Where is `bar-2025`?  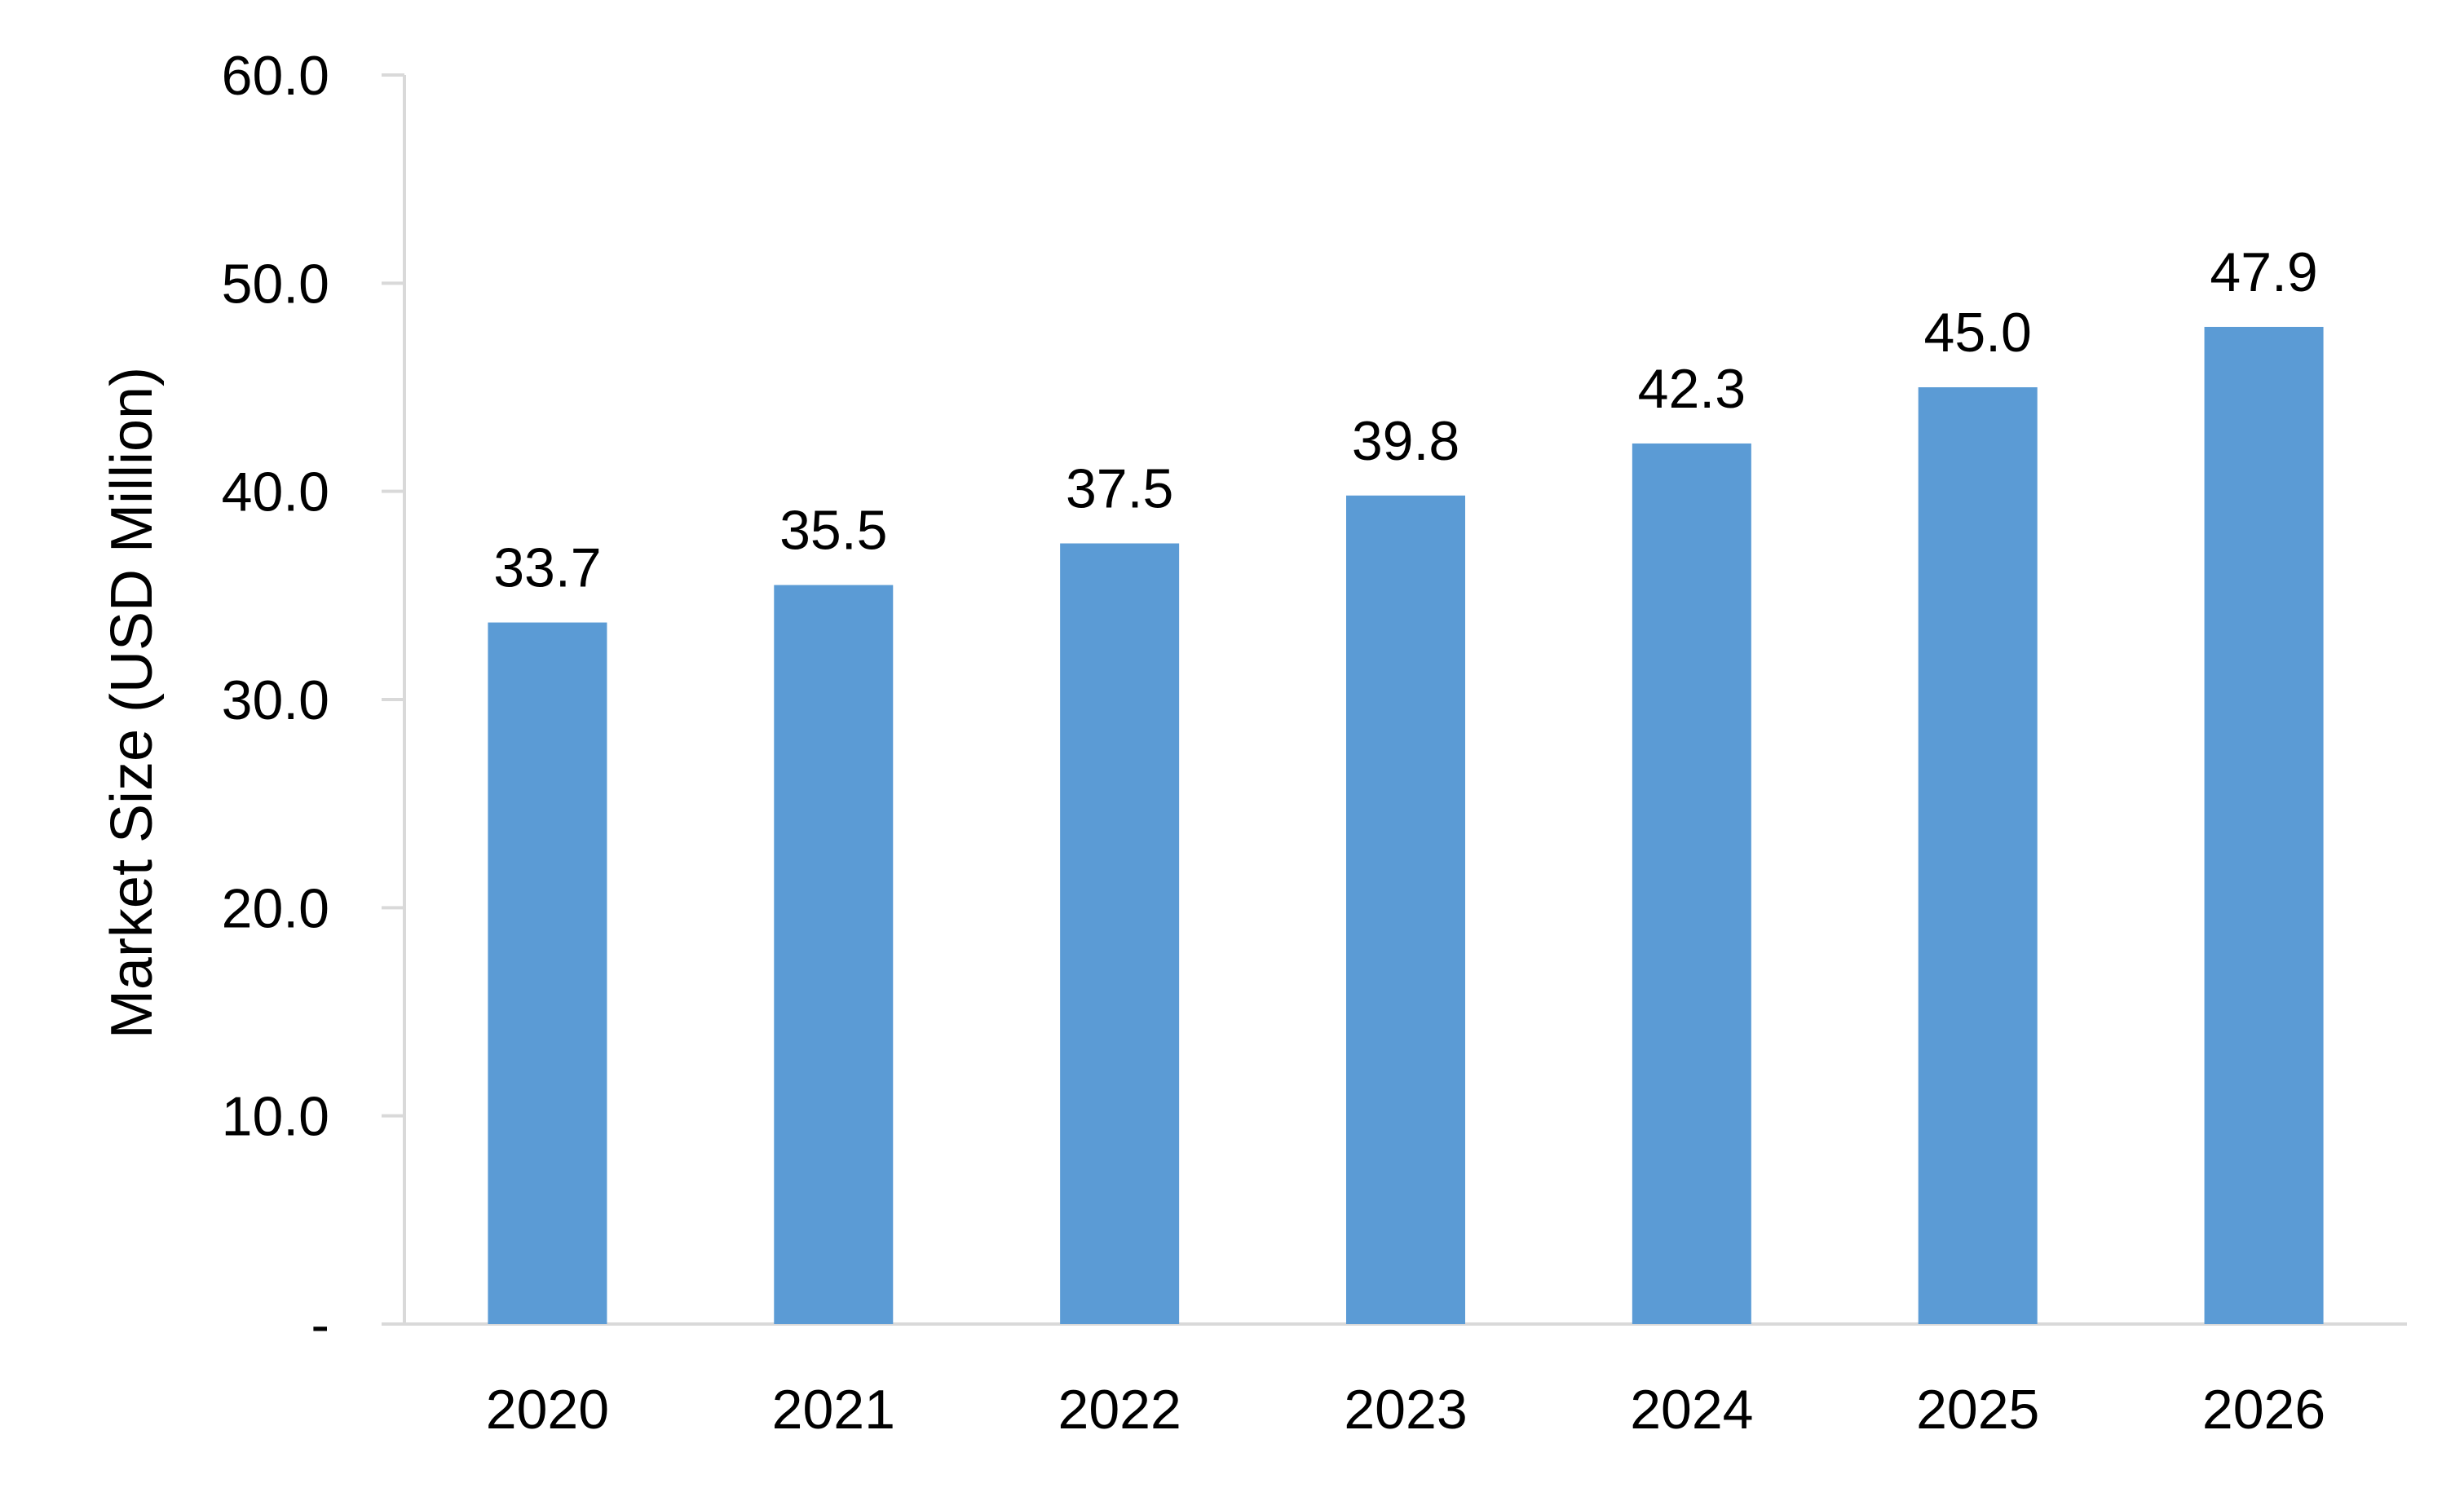 bar-2025 is located at coordinates (1978, 855).